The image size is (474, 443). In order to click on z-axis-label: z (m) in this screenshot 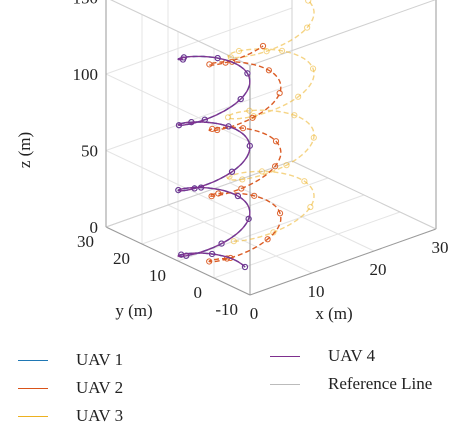, I will do `click(24, 150)`.